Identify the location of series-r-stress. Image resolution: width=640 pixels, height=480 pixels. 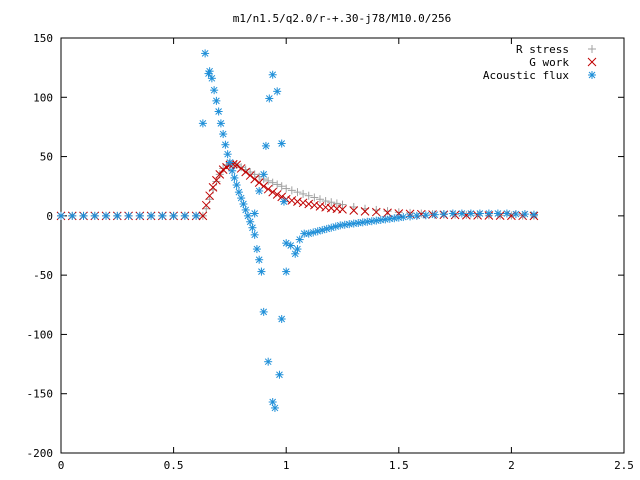
(297, 189).